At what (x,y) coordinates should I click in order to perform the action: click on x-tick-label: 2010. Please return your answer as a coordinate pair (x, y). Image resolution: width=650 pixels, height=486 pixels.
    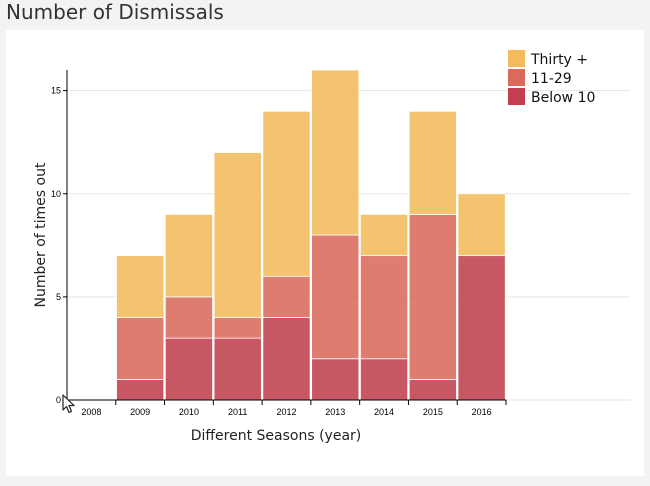
    Looking at the image, I should click on (189, 412).